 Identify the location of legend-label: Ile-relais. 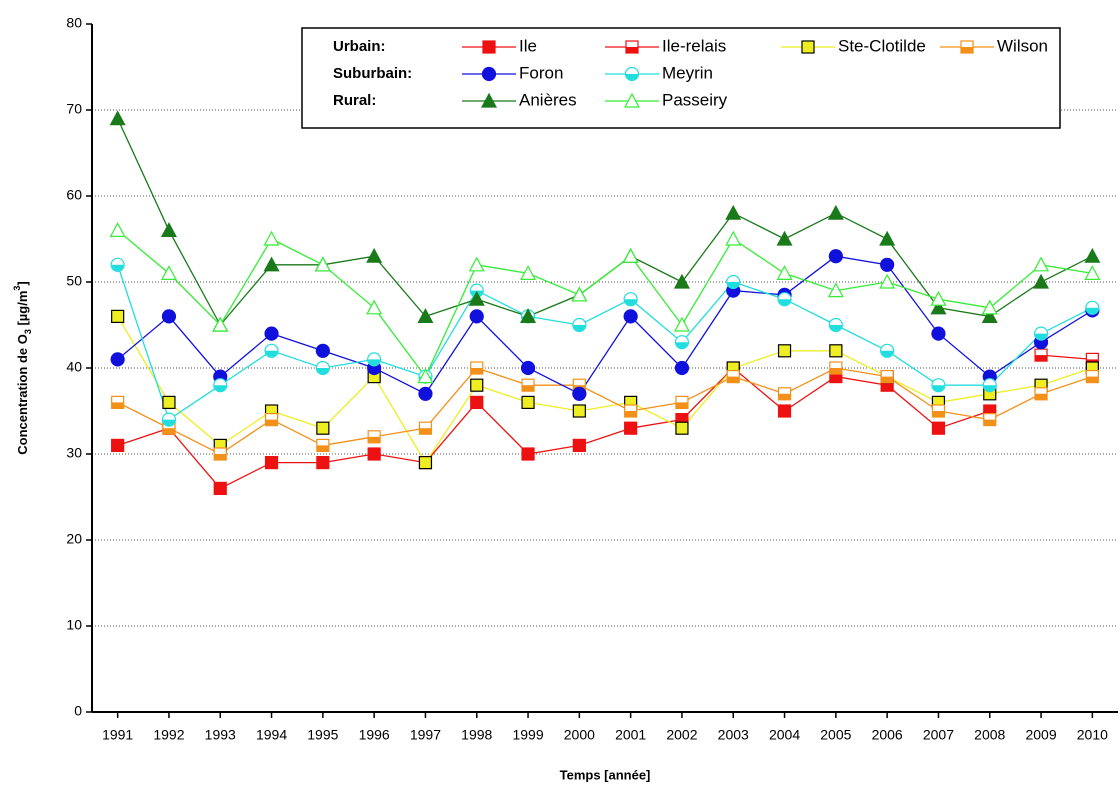
(694, 45).